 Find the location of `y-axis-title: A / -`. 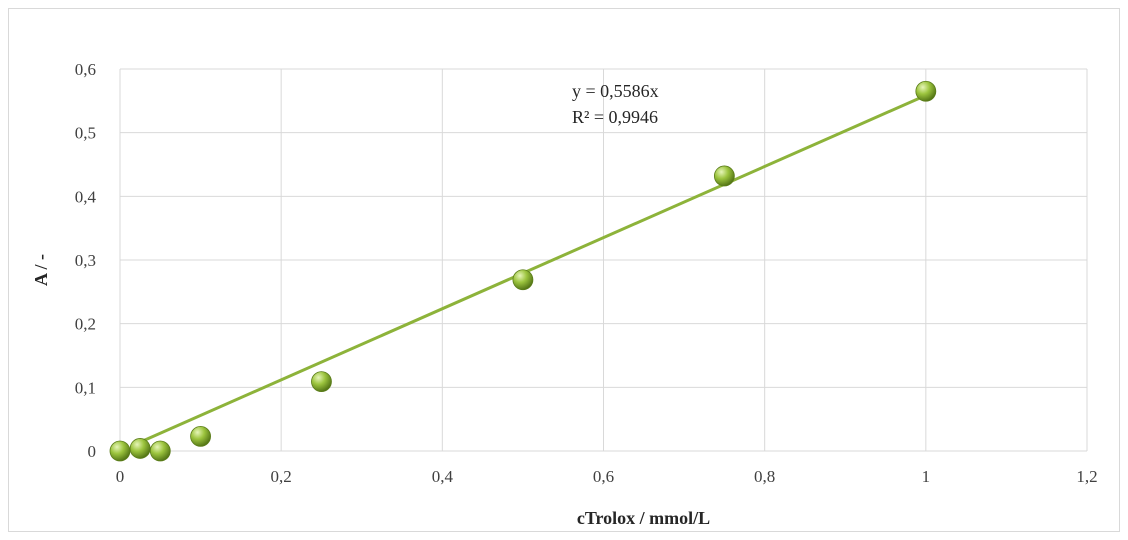

y-axis-title: A / - is located at coordinates (41, 270).